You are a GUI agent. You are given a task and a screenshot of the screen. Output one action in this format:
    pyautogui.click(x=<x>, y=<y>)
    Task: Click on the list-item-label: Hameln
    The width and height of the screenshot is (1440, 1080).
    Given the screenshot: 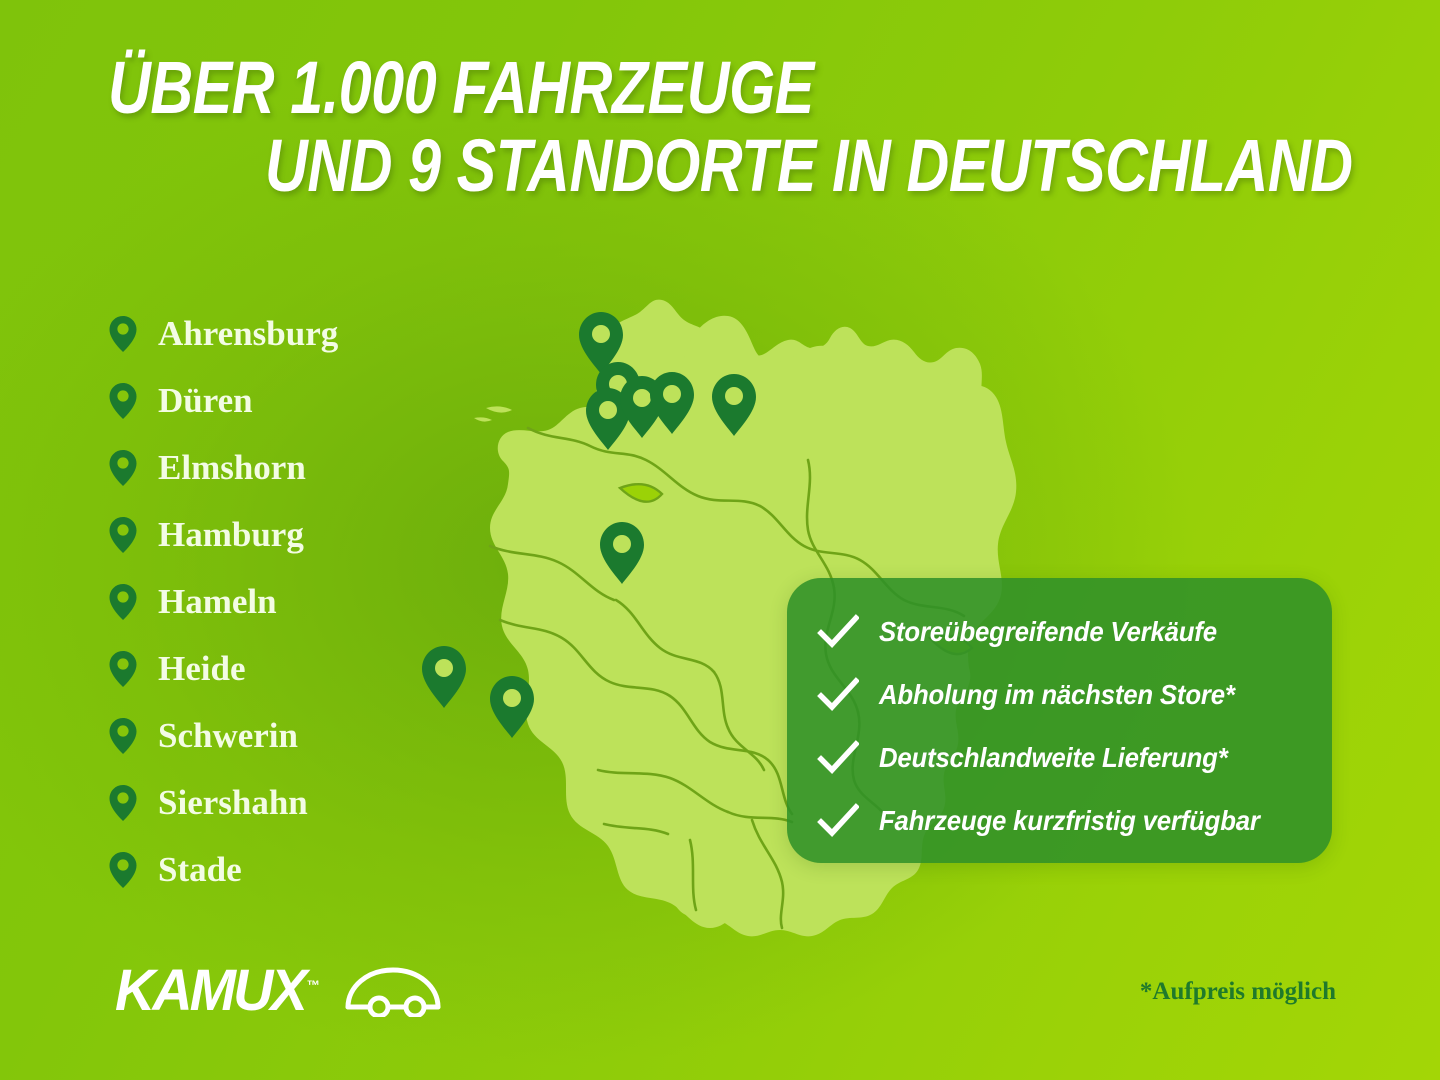 What is the action you would take?
    pyautogui.click(x=217, y=601)
    